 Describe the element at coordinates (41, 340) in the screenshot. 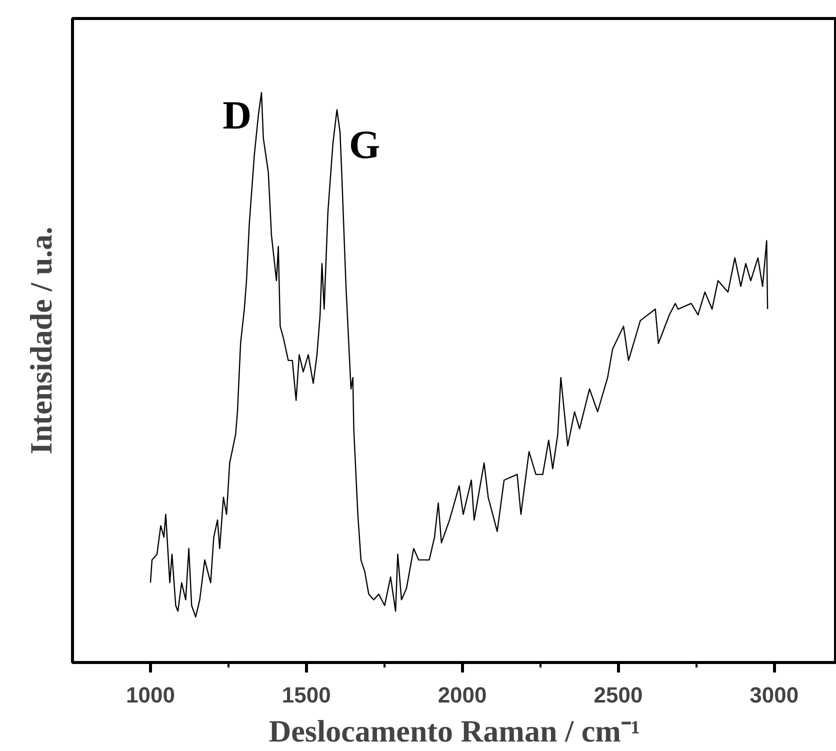

I see `y-axis-title: Intensidade / u.a.` at that location.